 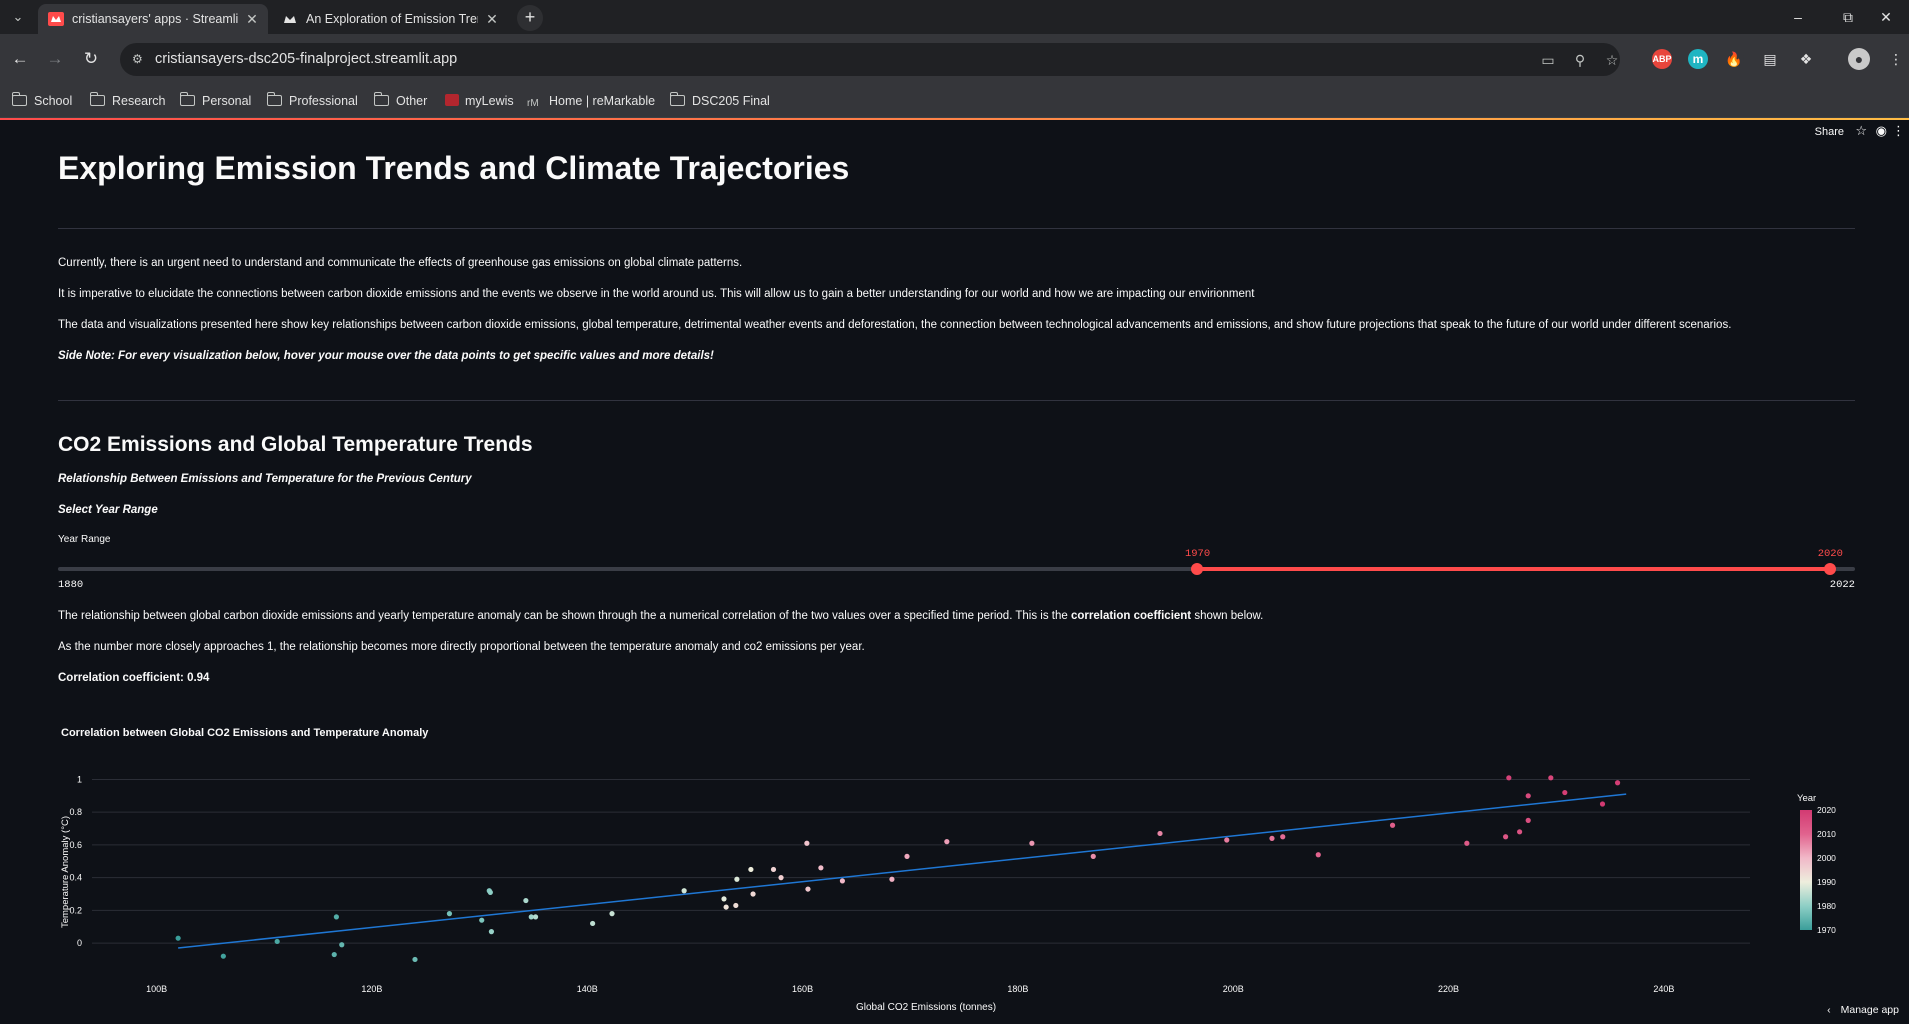 I want to click on bookmark-professional: Professional, so click(x=312, y=101).